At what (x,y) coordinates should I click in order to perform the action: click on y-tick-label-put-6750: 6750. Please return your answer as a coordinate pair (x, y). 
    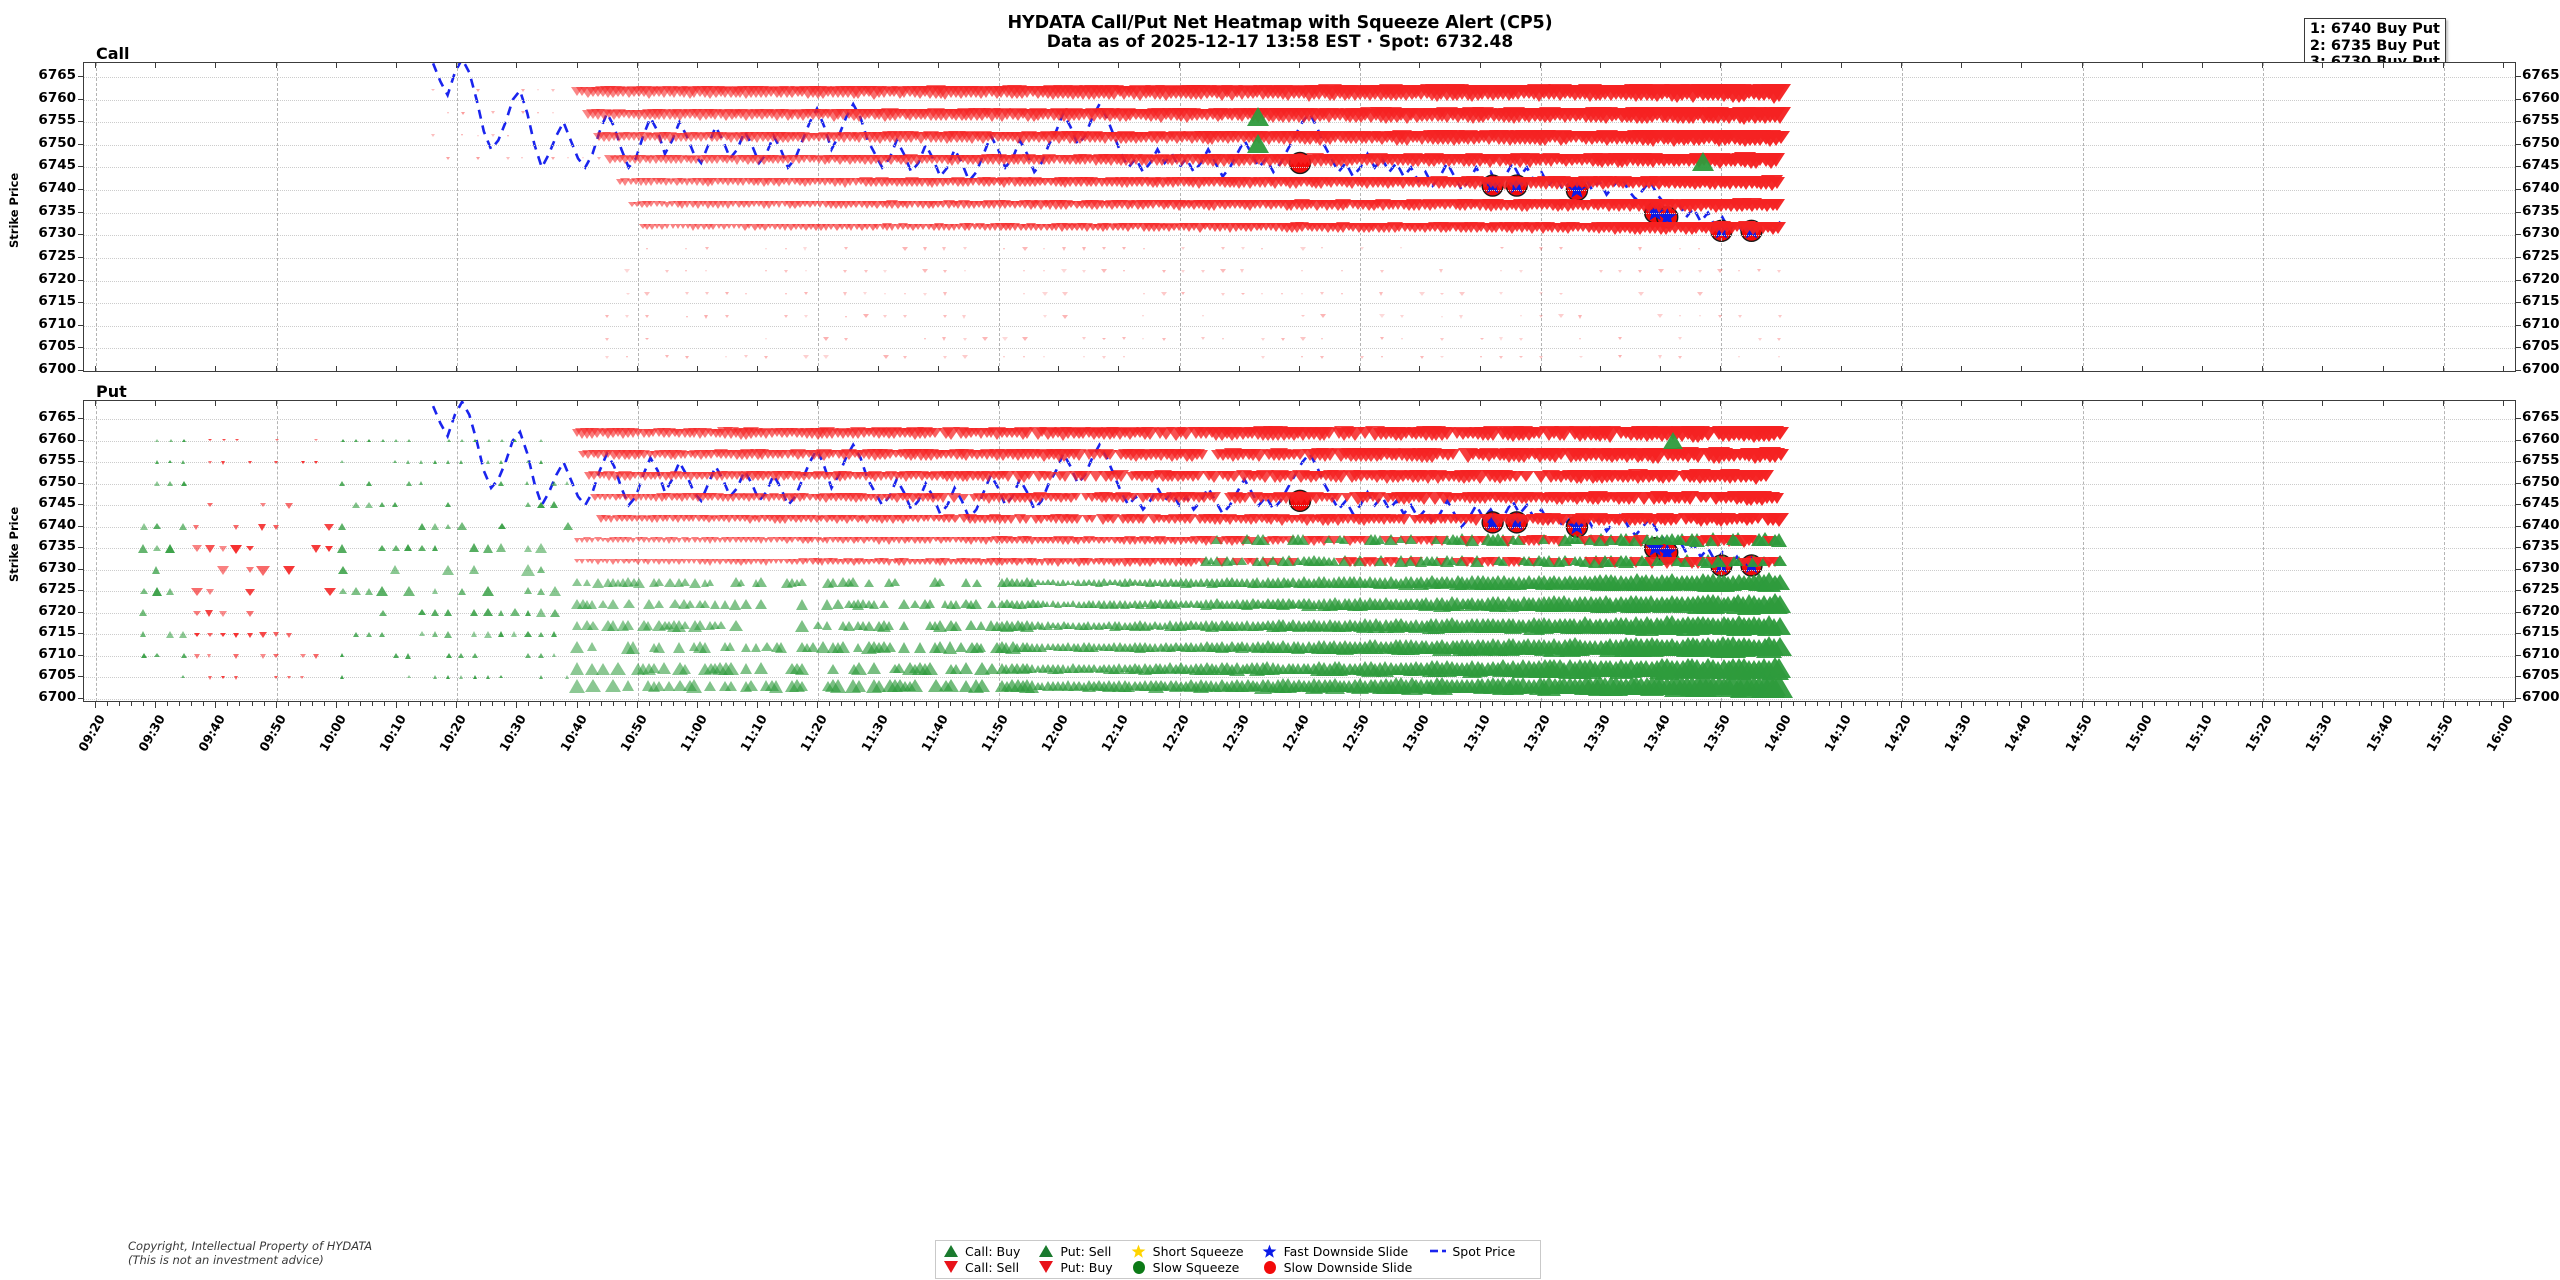
    Looking at the image, I should click on (57, 481).